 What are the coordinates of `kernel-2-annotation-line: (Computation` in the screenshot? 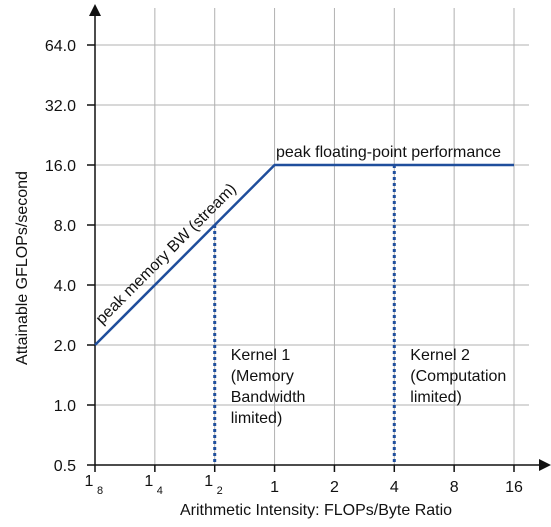 It's located at (458, 376).